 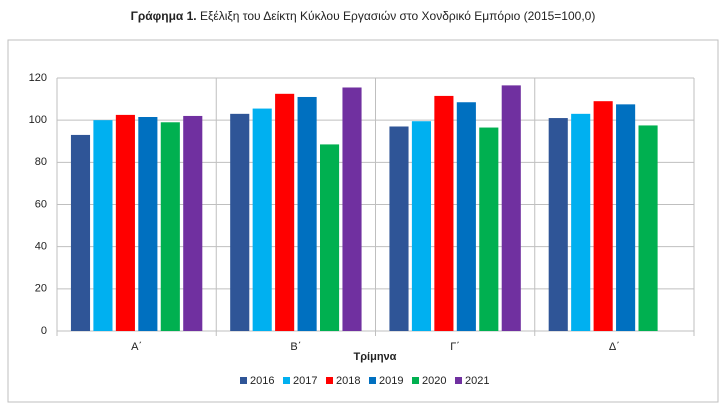 I want to click on legend-label: 2017, so click(x=305, y=381).